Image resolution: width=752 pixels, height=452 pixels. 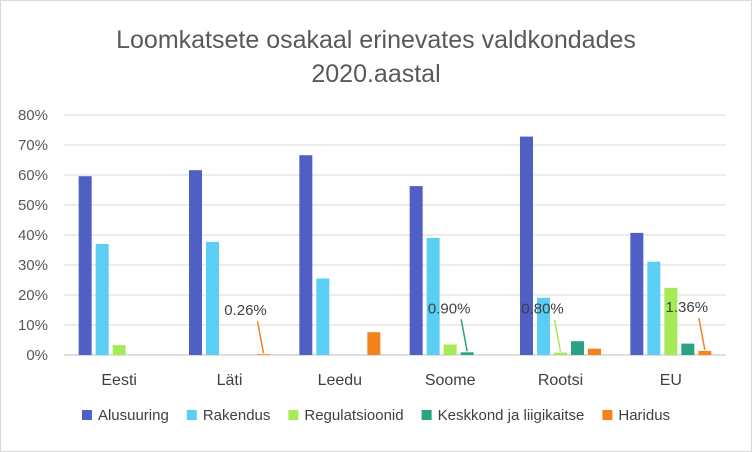 I want to click on legend-item-alusuuring: Alusuuring, so click(x=125, y=415).